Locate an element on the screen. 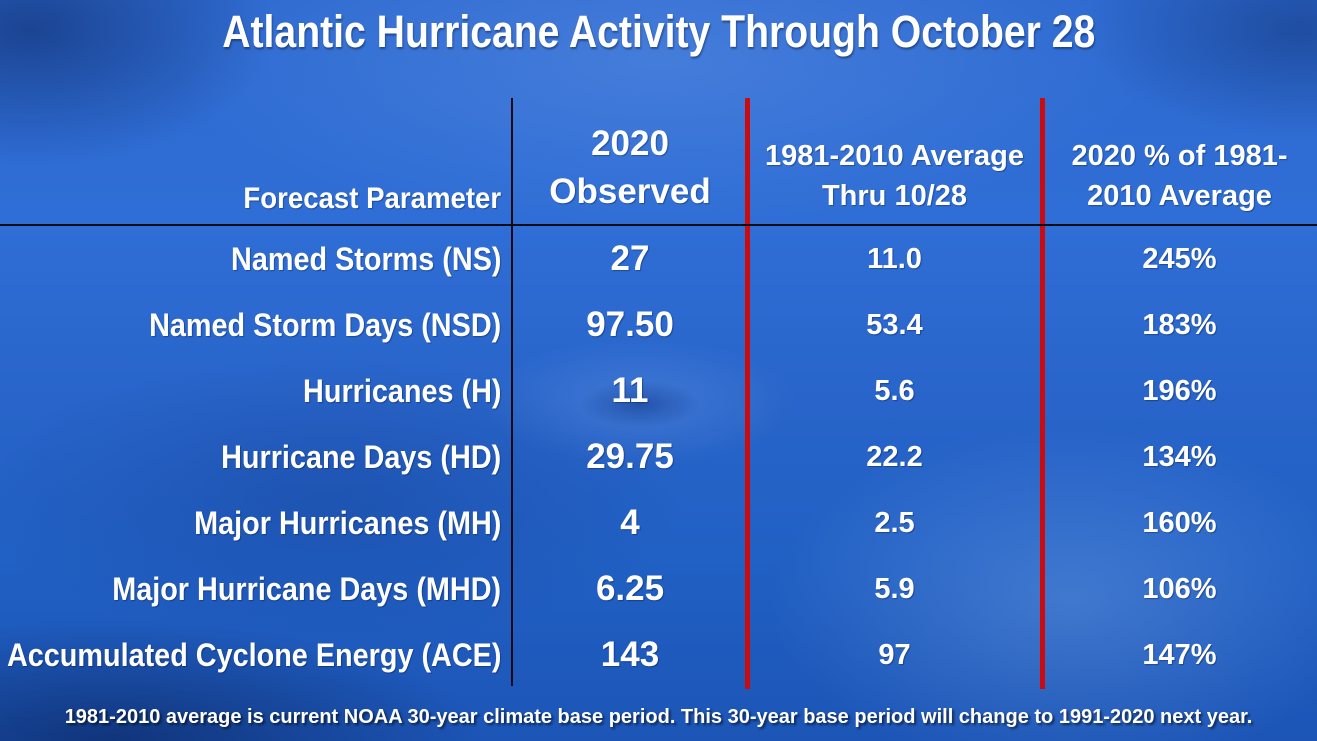 The width and height of the screenshot is (1317, 741). average-cell: 22.2 is located at coordinates (894, 456).